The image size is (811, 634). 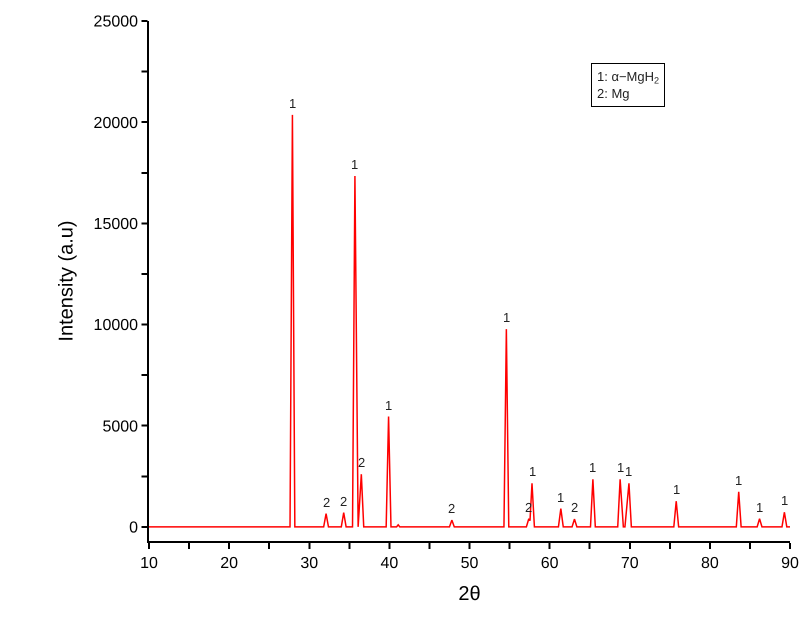 What do you see at coordinates (116, 123) in the screenshot?
I see `y-tick-label: 20000` at bounding box center [116, 123].